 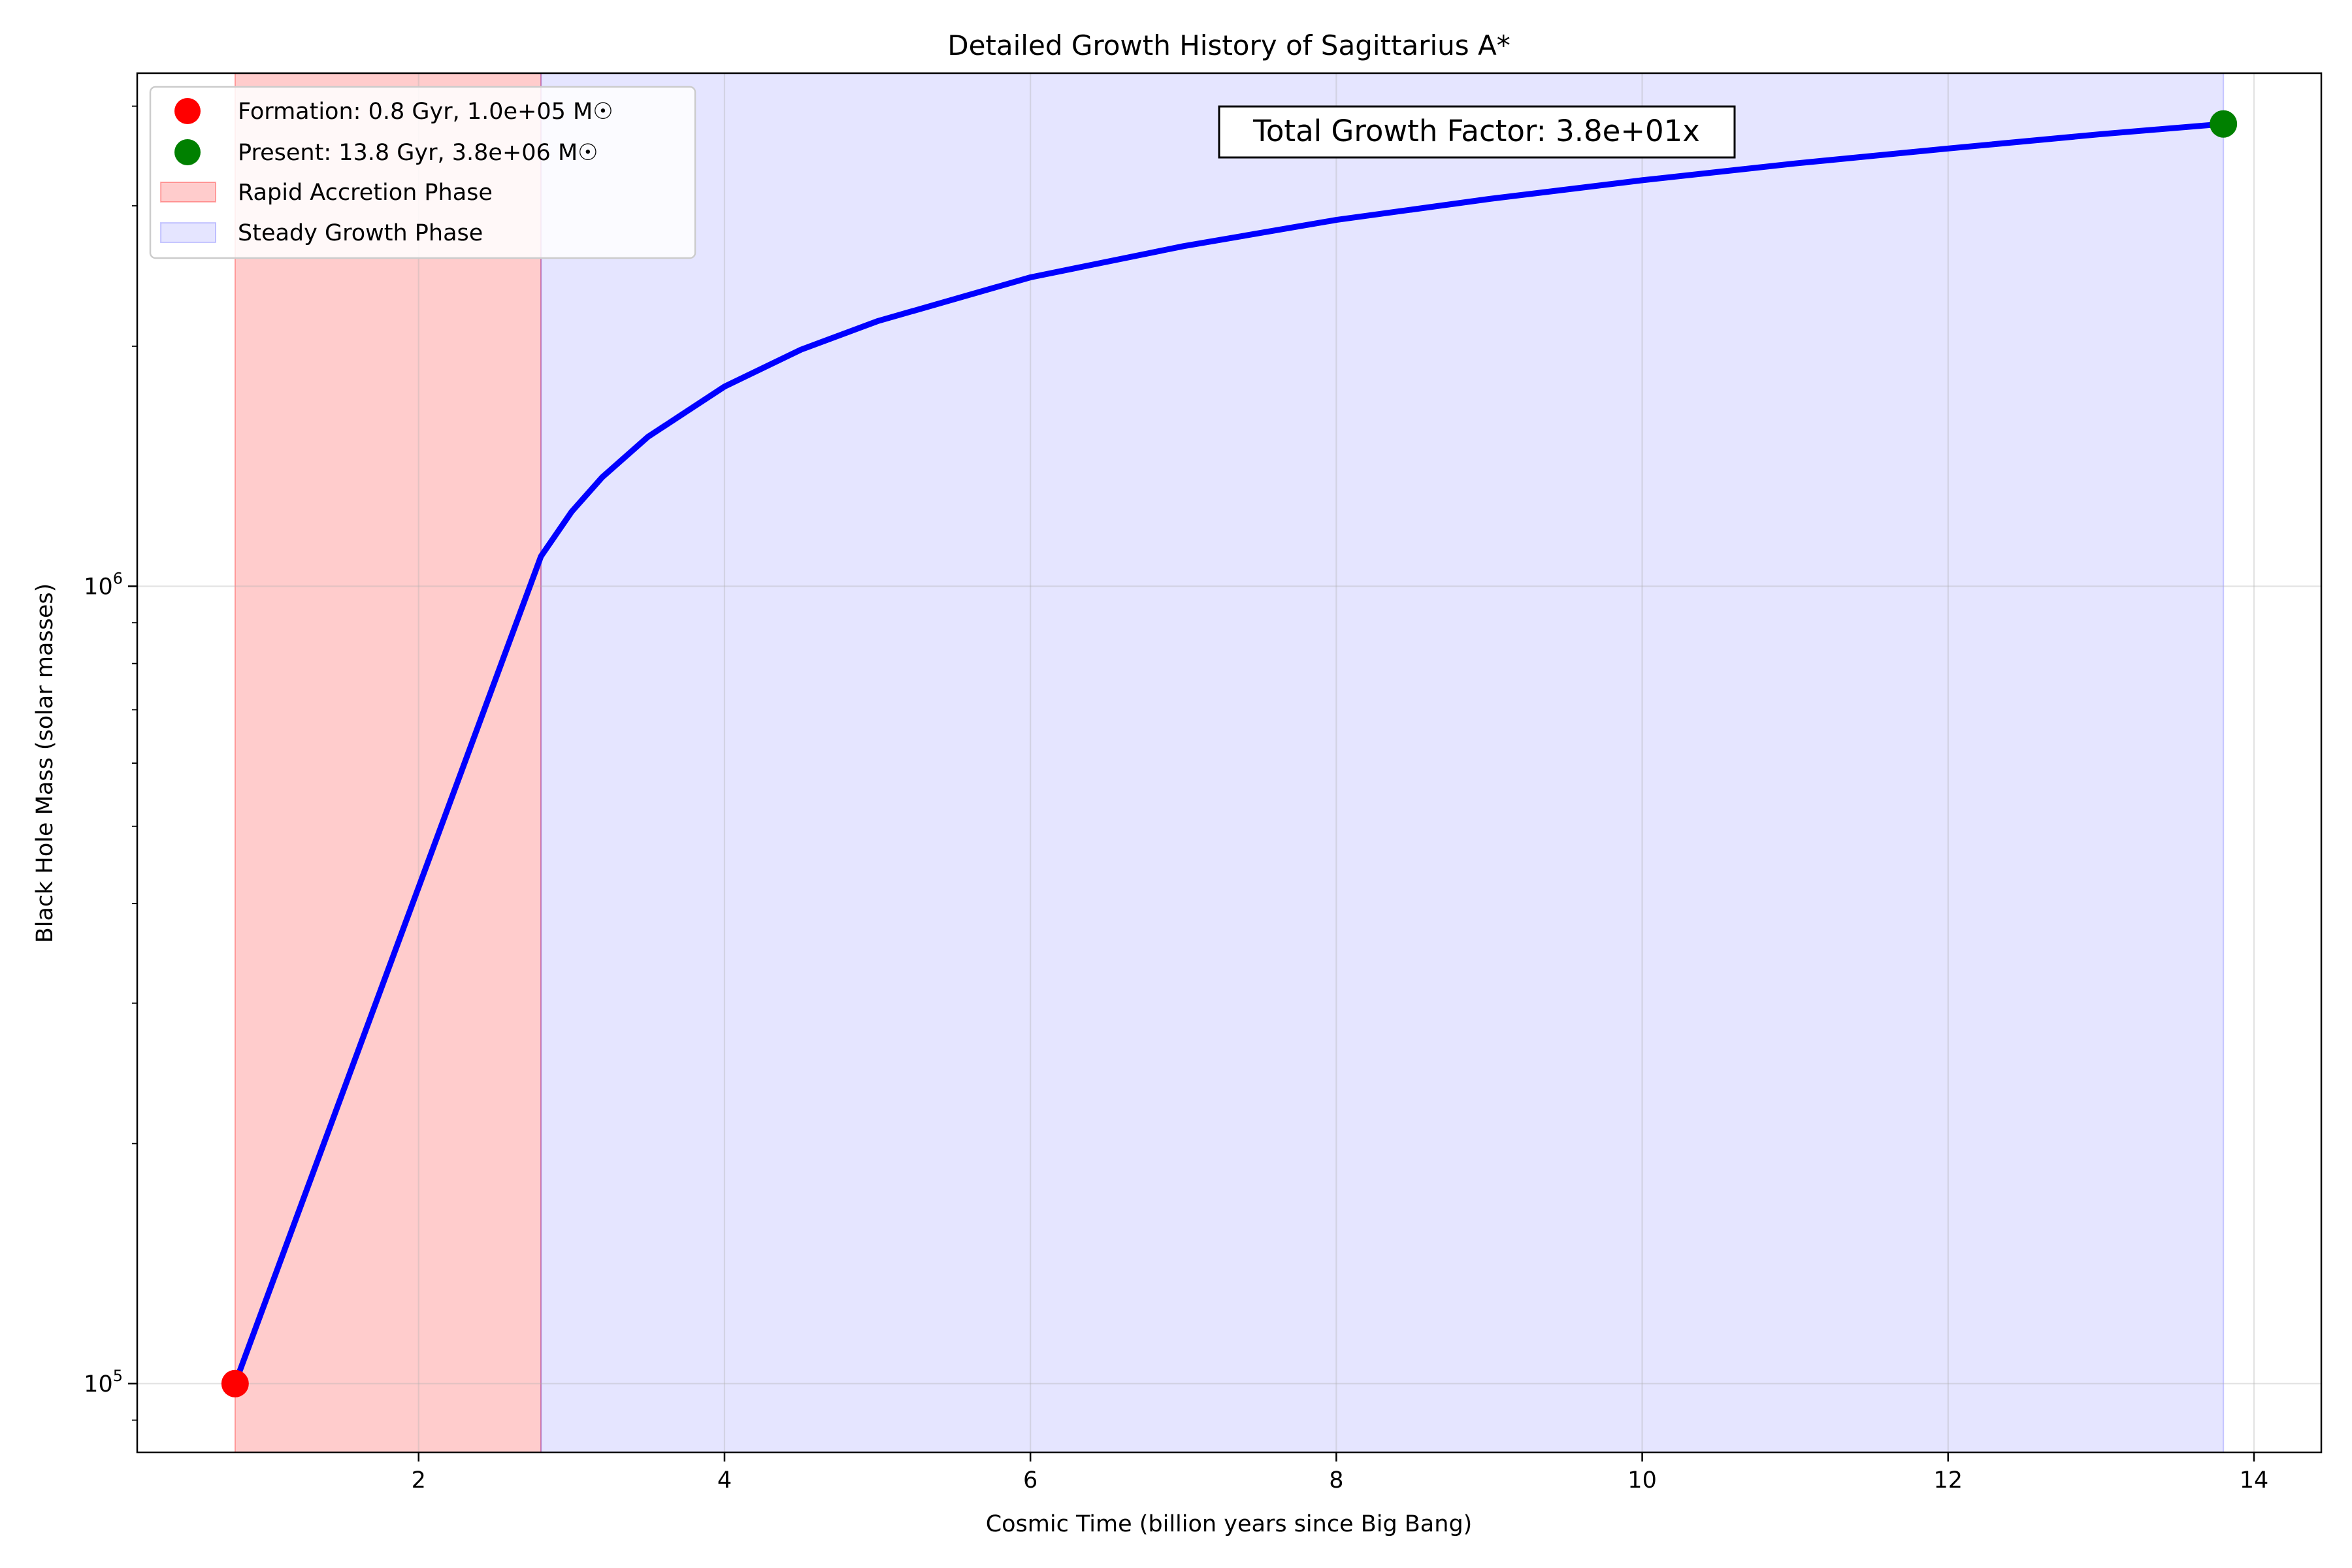 I want to click on y-tick-label-exponent: 6, so click(x=118, y=578).